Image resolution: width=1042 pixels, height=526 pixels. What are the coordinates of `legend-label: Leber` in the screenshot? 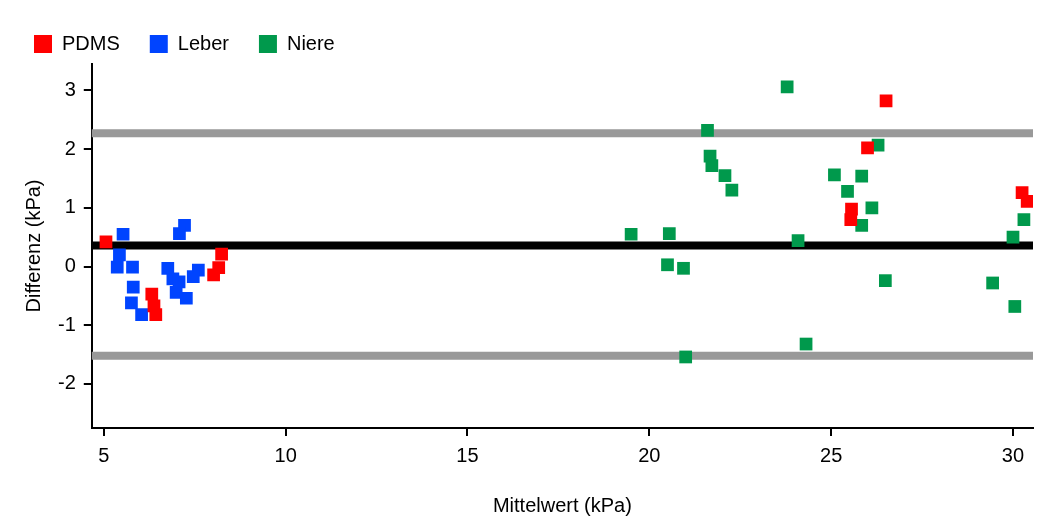 It's located at (203, 42).